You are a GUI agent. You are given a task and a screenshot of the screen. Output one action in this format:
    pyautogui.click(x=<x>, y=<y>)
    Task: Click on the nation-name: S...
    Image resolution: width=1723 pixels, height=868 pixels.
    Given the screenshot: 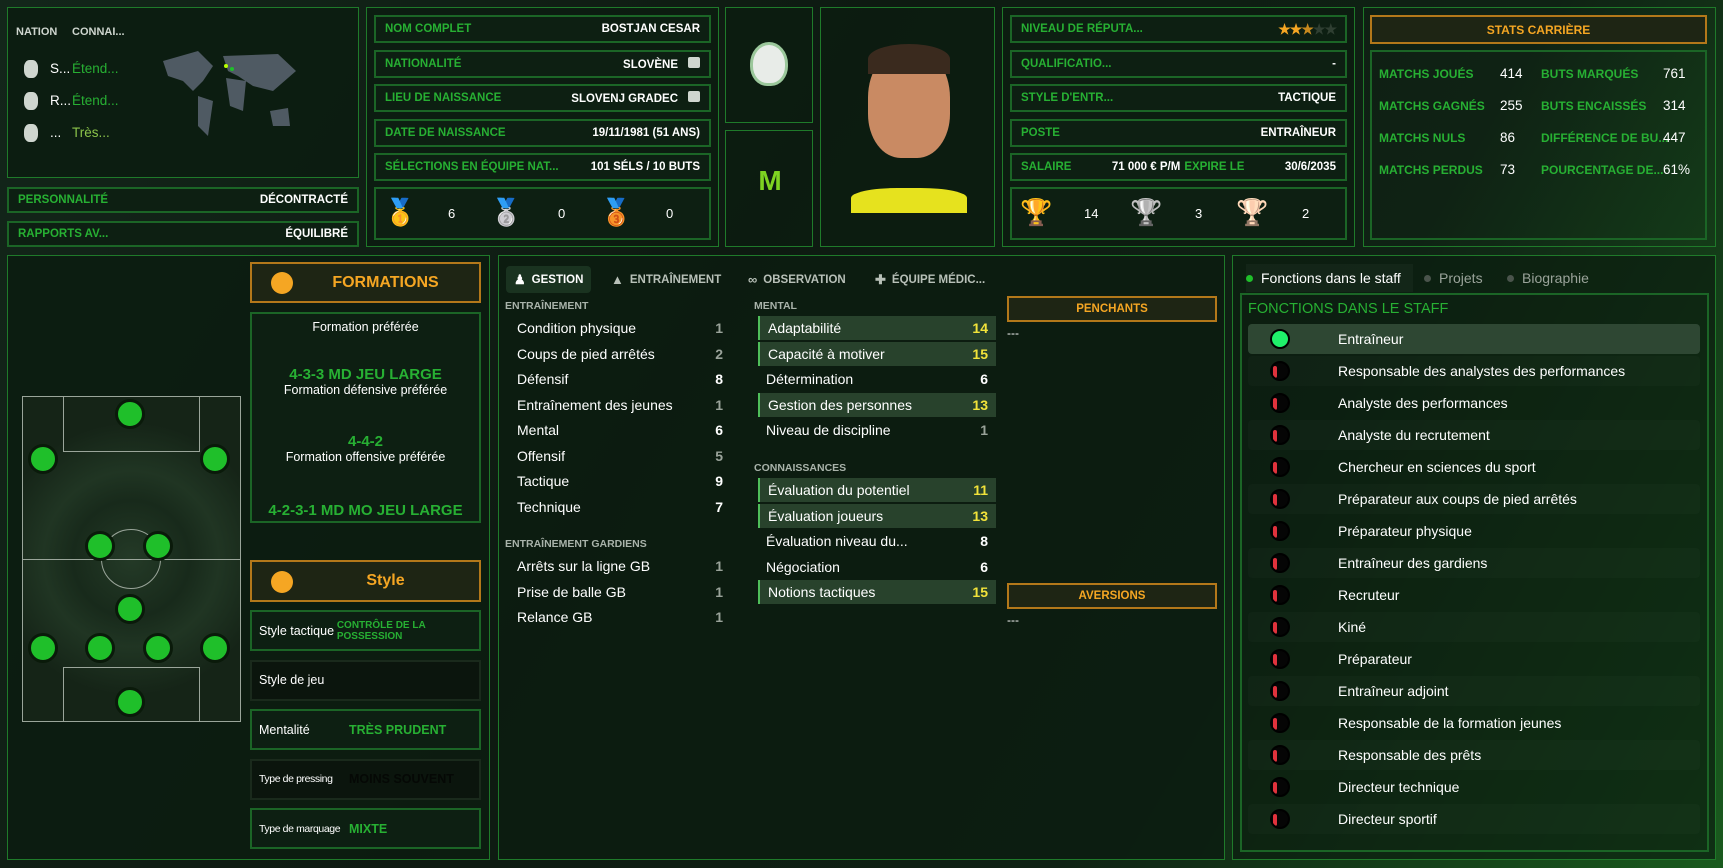 What is the action you would take?
    pyautogui.click(x=60, y=68)
    